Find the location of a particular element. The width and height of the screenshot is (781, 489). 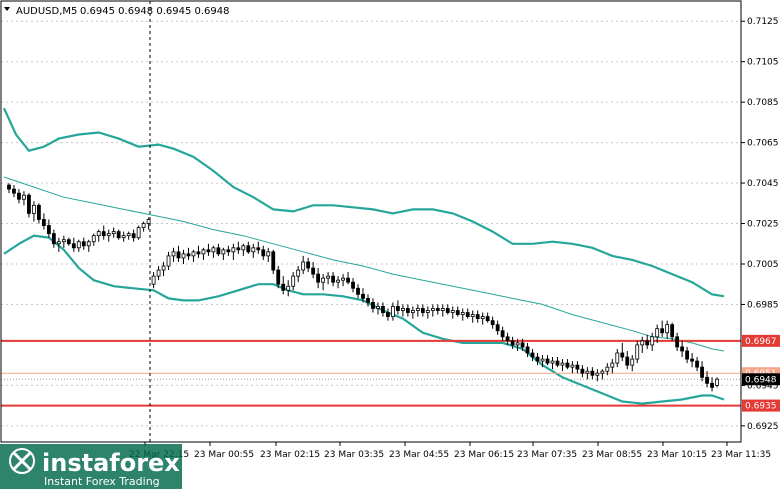

y-tick-label: 0.7065 is located at coordinates (763, 144).